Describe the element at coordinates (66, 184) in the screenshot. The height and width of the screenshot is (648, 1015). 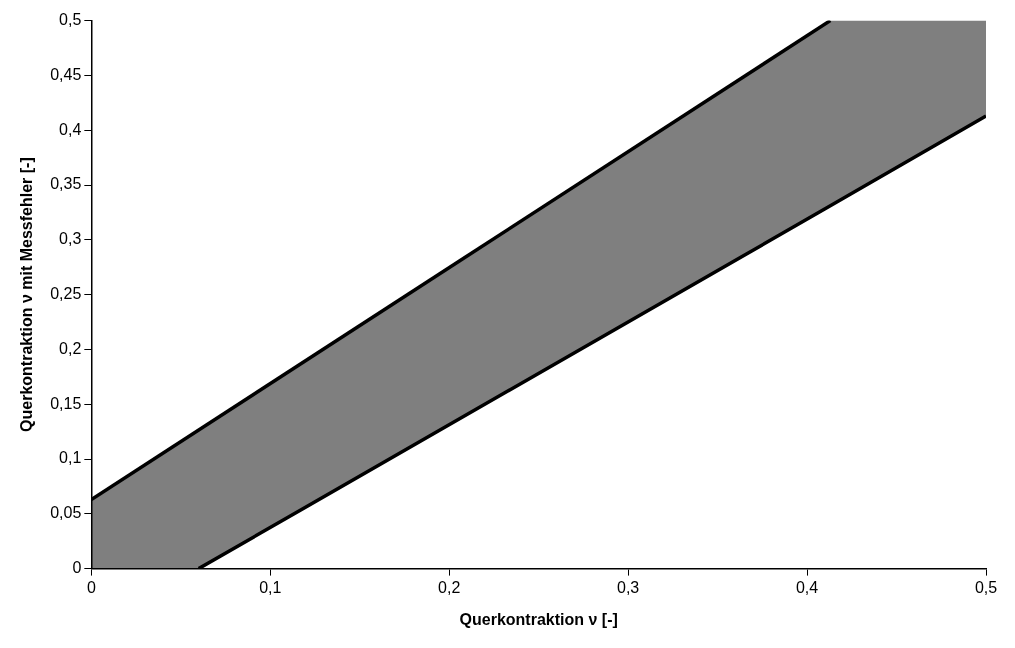
I see `y-tick-label: 0,35` at that location.